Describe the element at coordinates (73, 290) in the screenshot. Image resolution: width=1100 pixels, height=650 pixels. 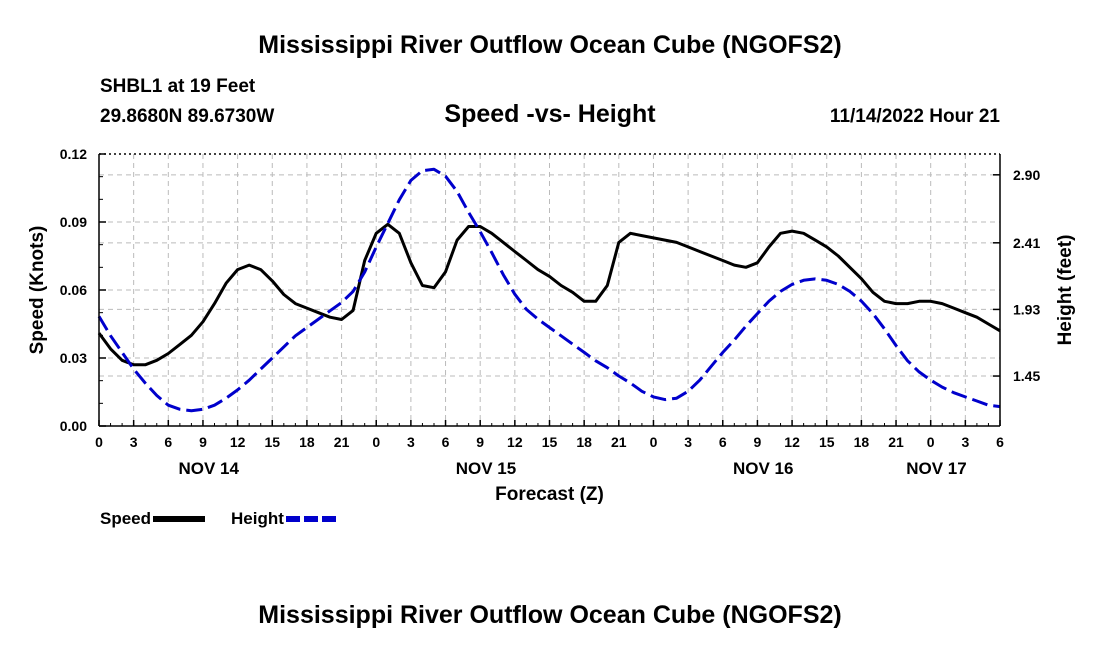
I see `y-tick-label: 0.06` at that location.